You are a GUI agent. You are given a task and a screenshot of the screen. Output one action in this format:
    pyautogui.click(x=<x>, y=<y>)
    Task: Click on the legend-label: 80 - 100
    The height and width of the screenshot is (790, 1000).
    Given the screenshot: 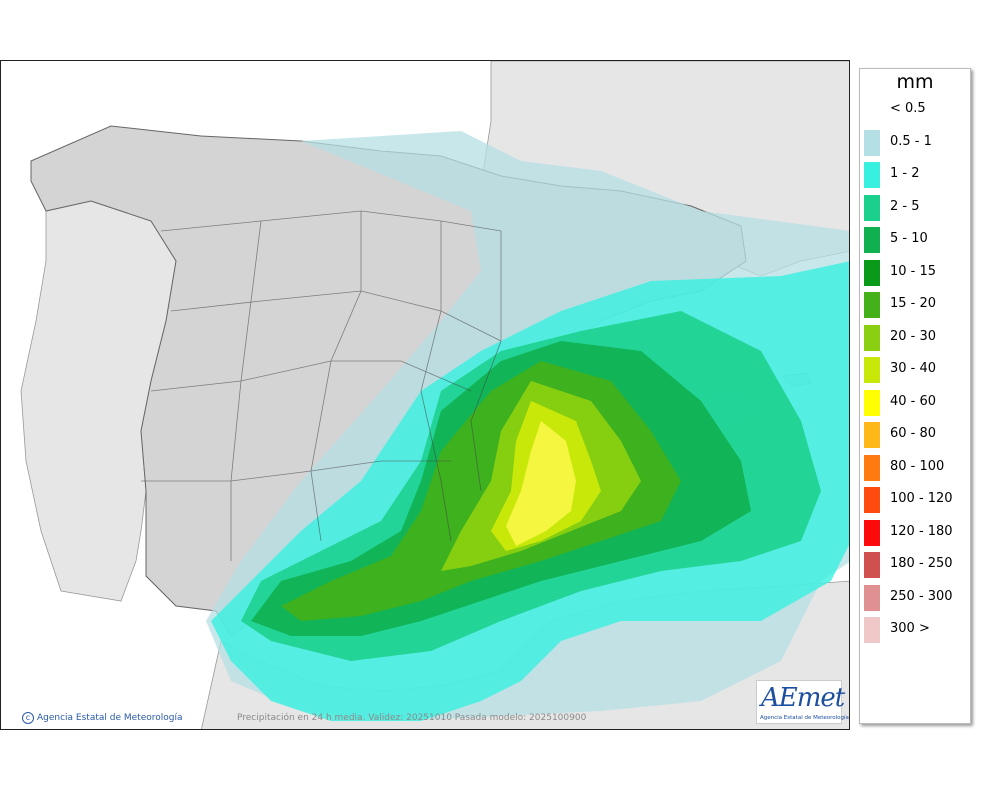 What is the action you would take?
    pyautogui.click(x=917, y=466)
    